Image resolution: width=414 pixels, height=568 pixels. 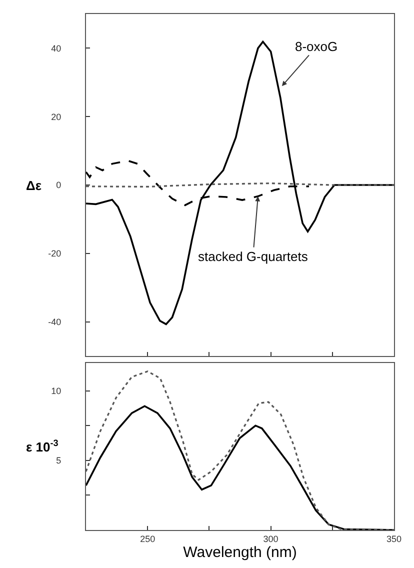 I want to click on y-tick-label: -40, so click(x=55, y=321).